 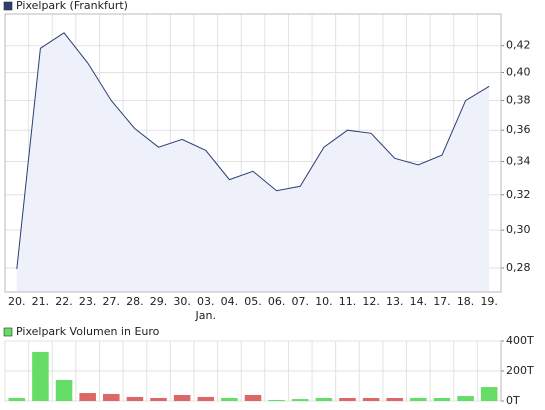 I want to click on x-tick-label: 14., so click(x=419, y=301).